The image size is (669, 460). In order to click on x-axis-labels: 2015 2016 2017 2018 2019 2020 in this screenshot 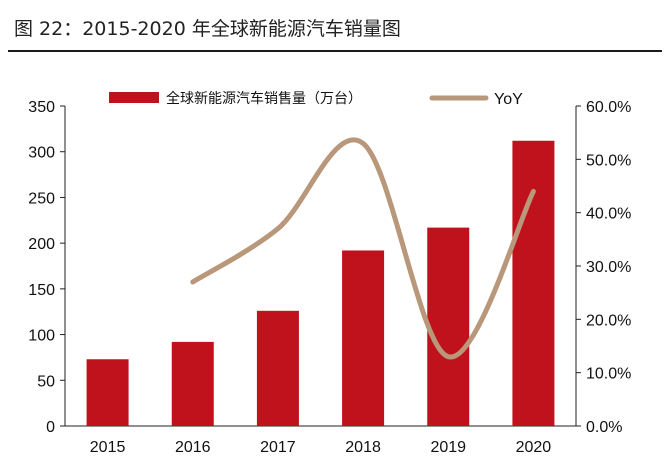, I will do `click(321, 447)`.